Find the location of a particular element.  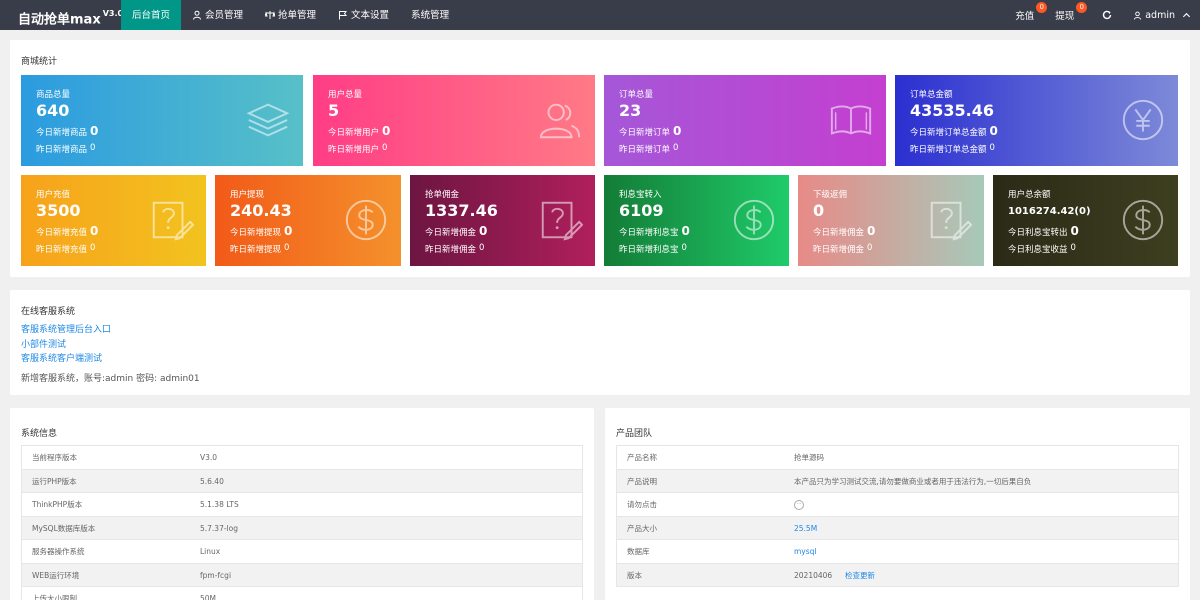

stat-value: 23 is located at coordinates (630, 110).